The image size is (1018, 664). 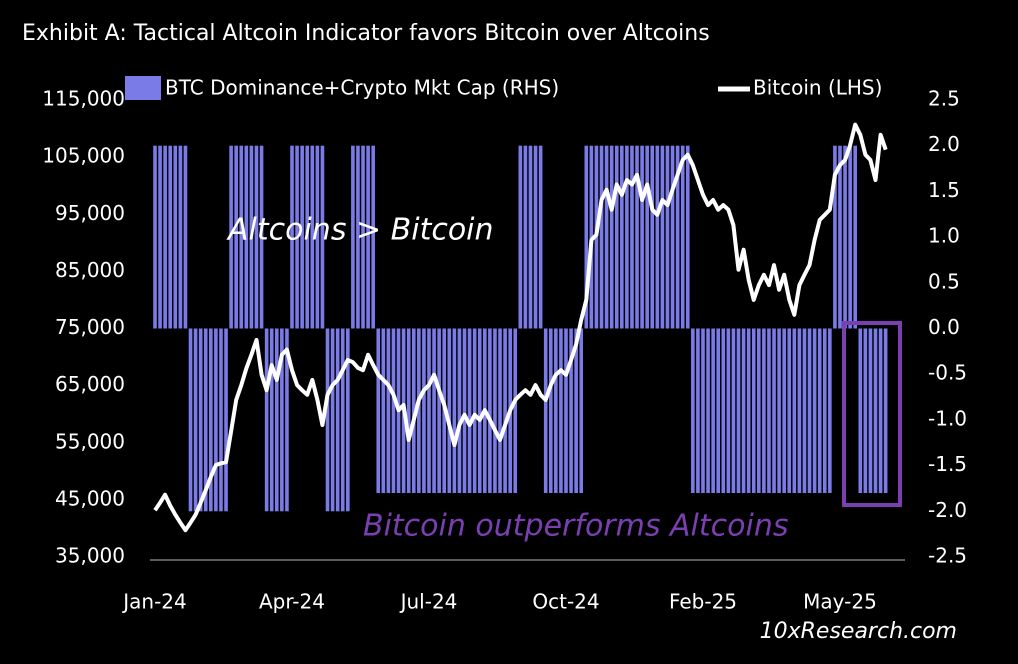 What do you see at coordinates (944, 99) in the screenshot?
I see `y2-tick-label: 2.5` at bounding box center [944, 99].